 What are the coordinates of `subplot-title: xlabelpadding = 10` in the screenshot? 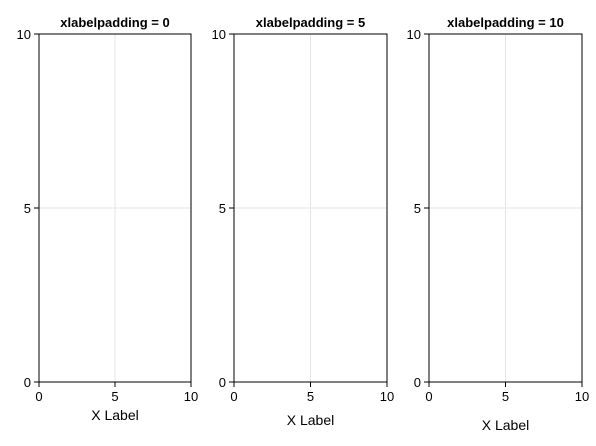 It's located at (505, 22).